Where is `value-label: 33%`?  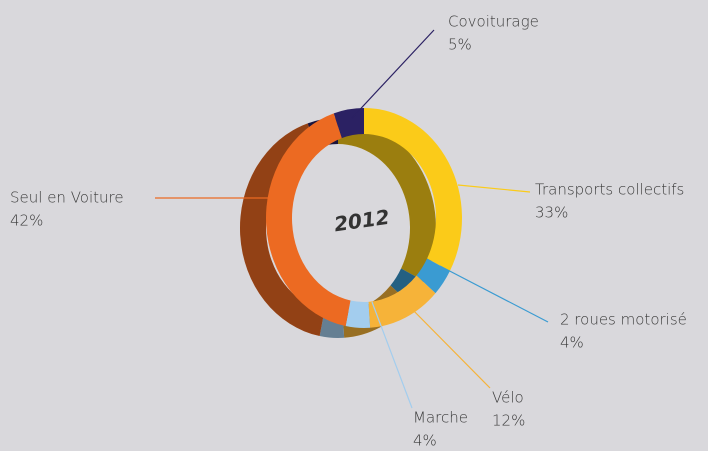 value-label: 33% is located at coordinates (551, 213).